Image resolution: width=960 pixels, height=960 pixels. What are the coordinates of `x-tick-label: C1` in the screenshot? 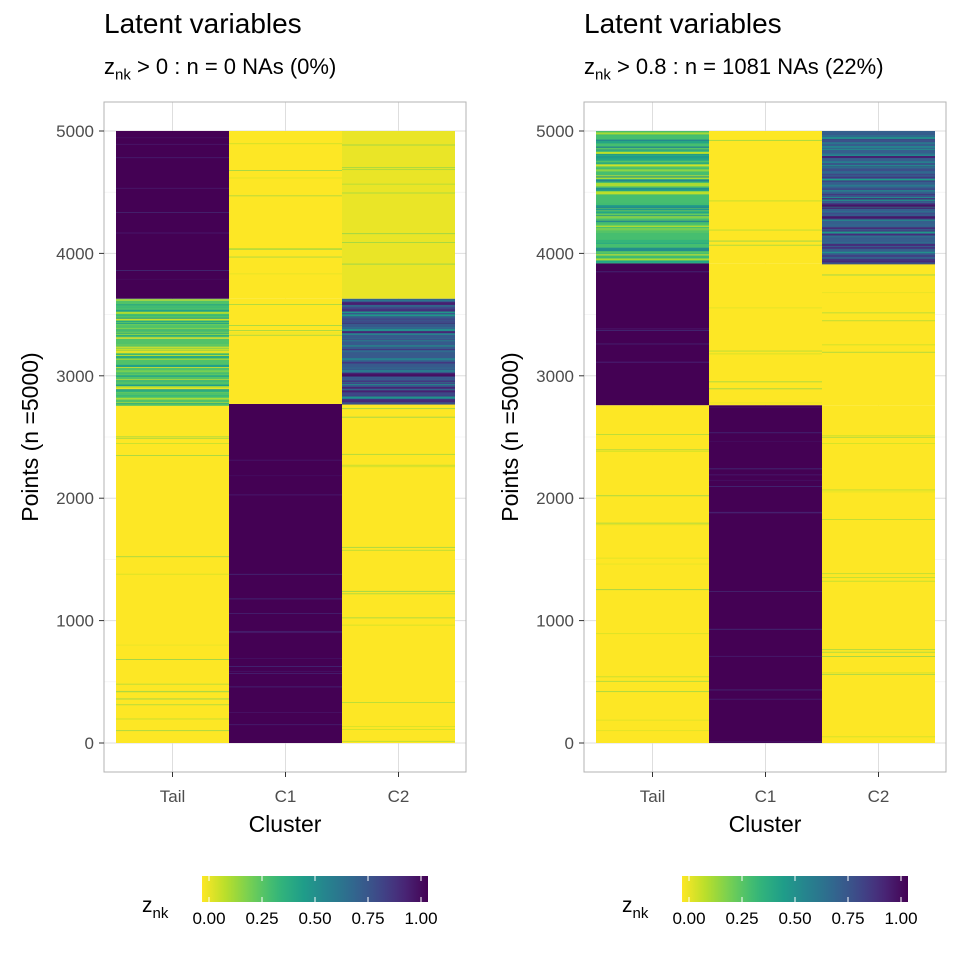 It's located at (286, 796).